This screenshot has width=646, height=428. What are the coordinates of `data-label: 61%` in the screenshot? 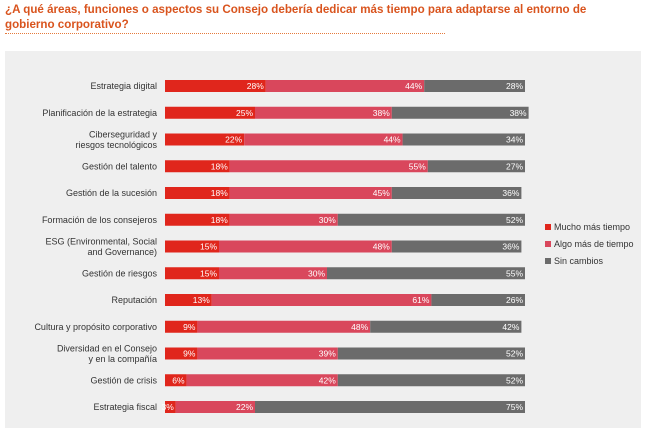 It's located at (420, 300).